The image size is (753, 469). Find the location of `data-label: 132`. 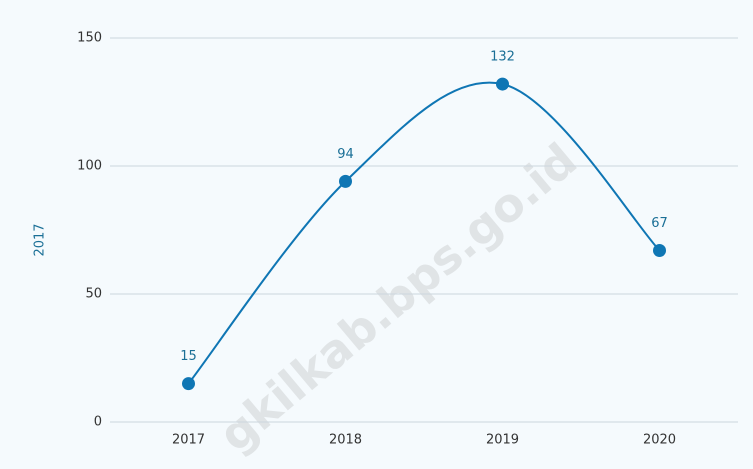

data-label: 132 is located at coordinates (502, 57).